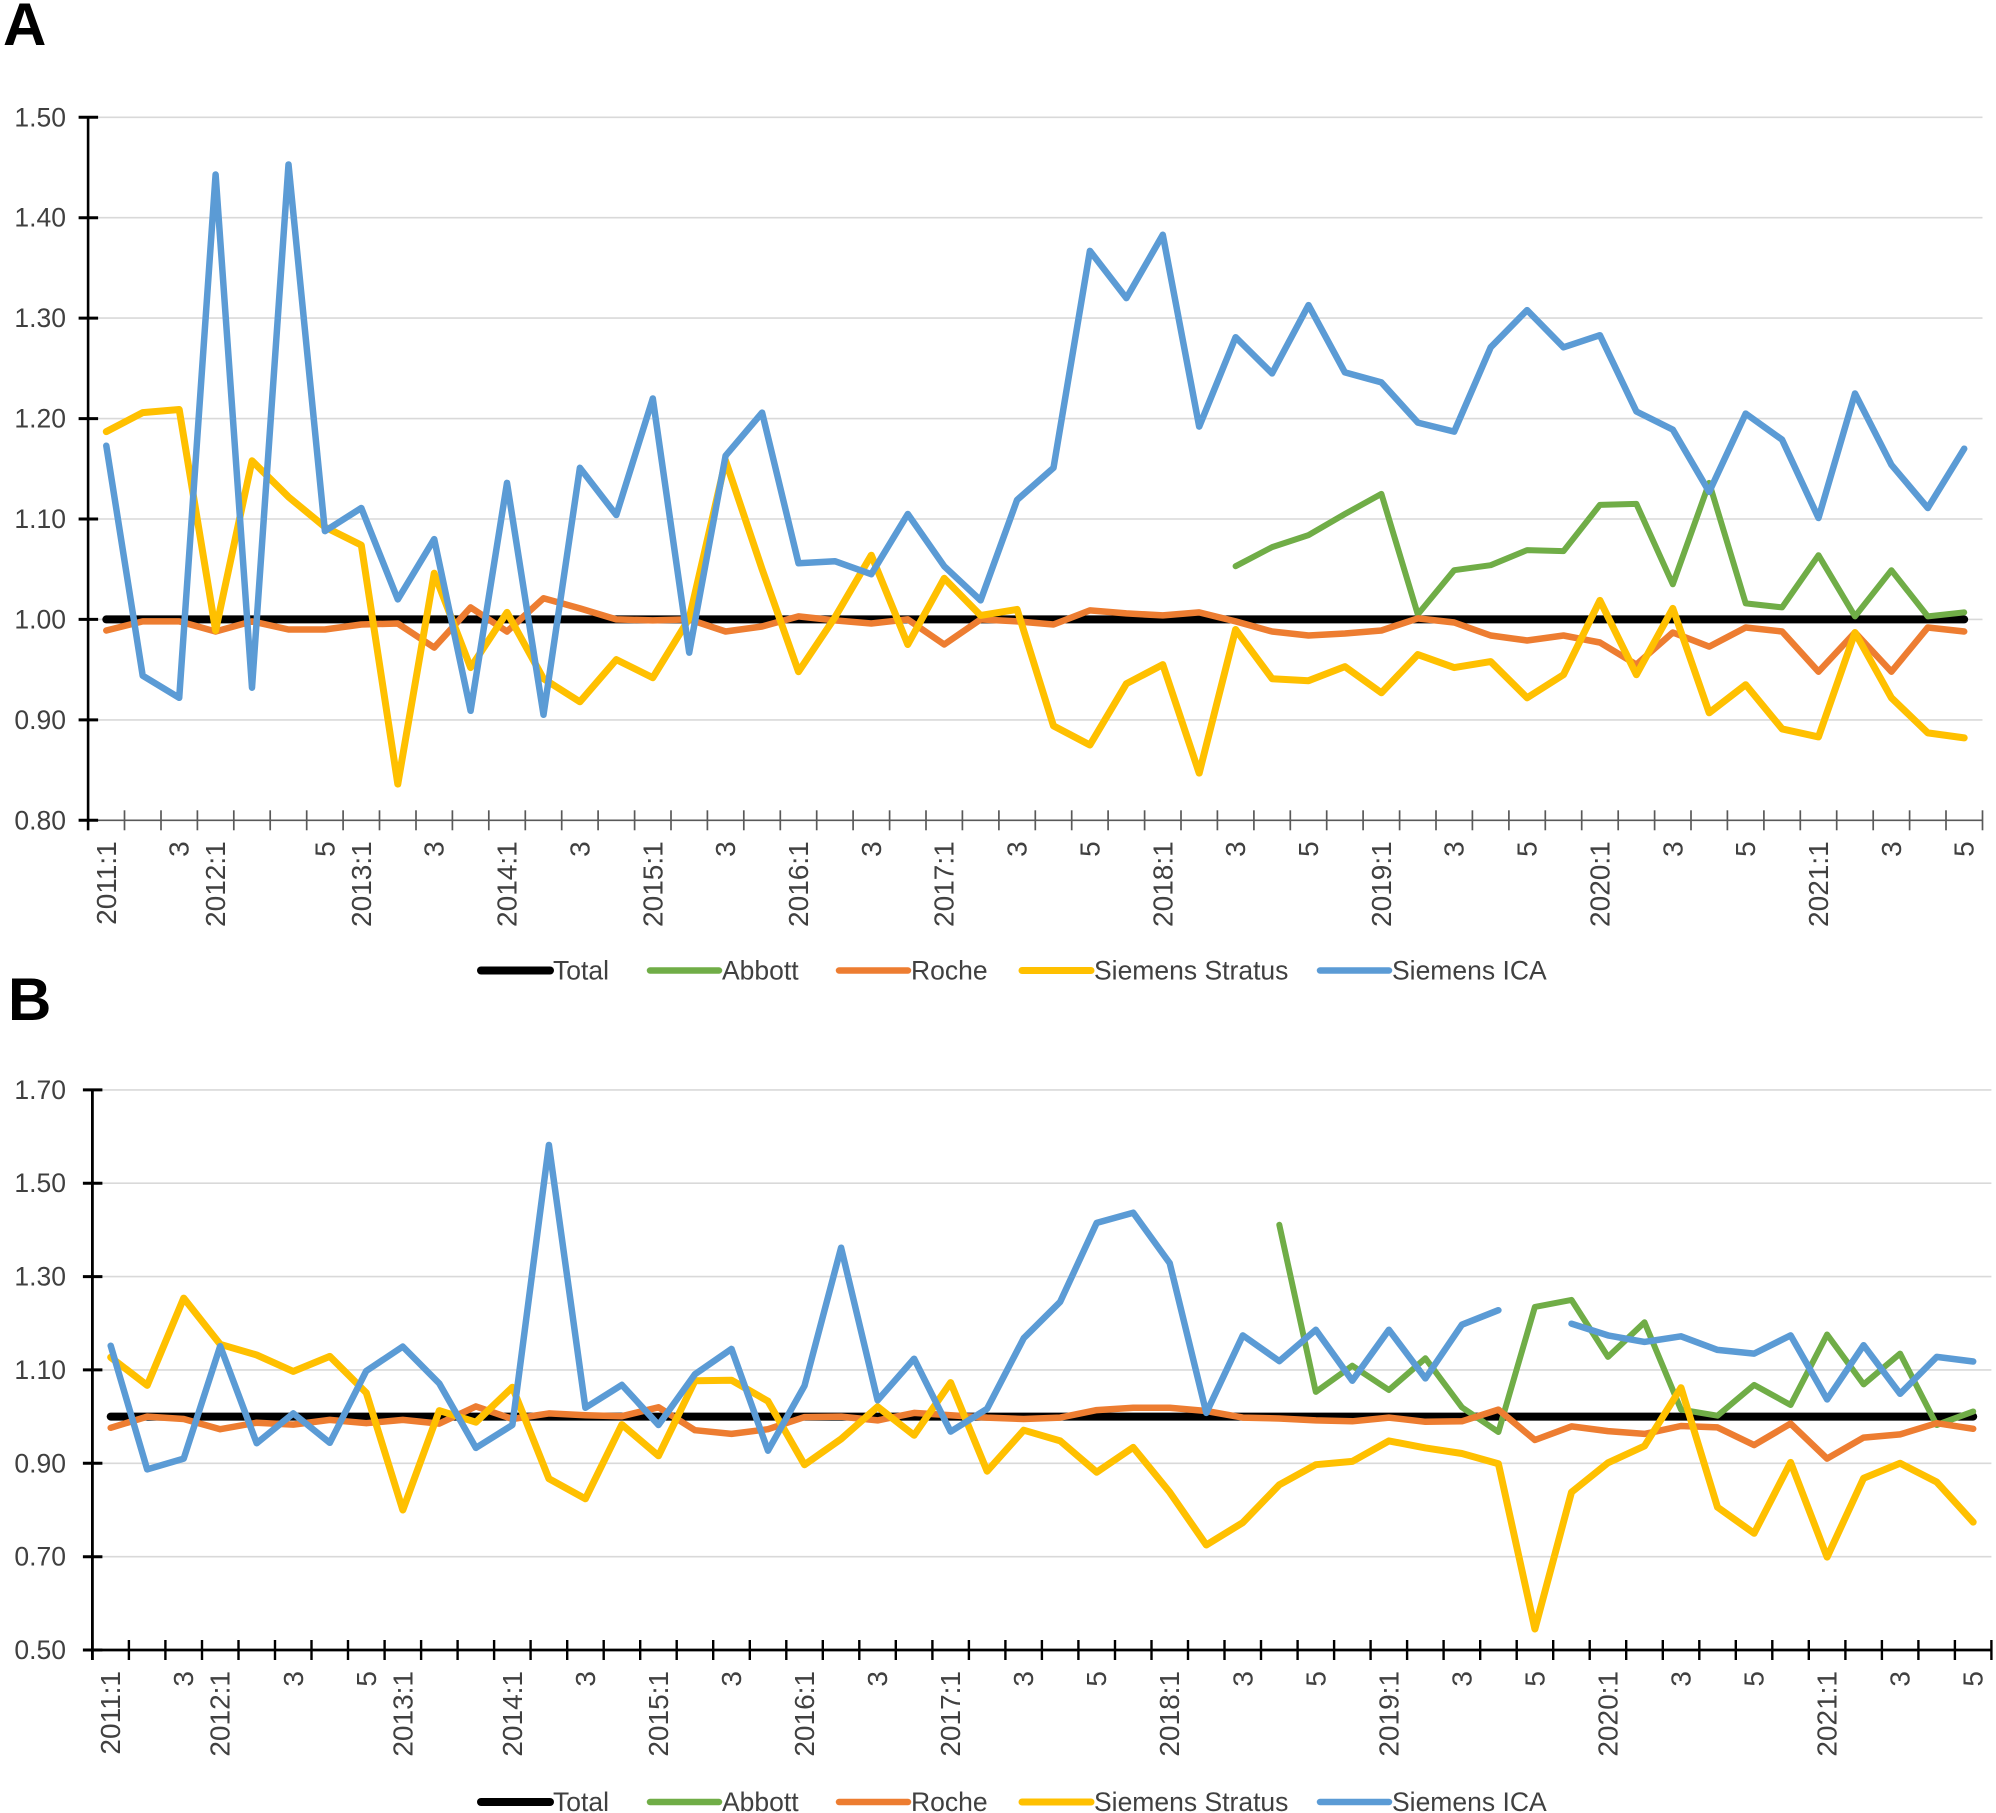 The height and width of the screenshot is (1813, 1996). What do you see at coordinates (24, 29) in the screenshot?
I see `svg-text: A` at bounding box center [24, 29].